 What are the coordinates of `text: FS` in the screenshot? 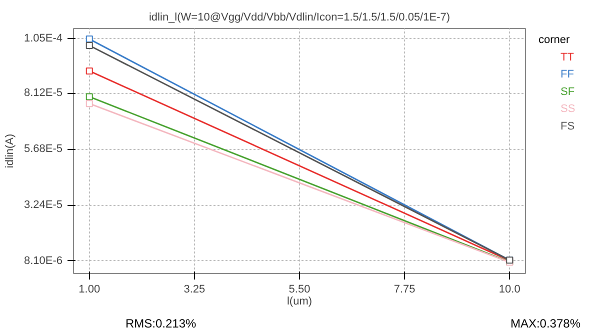 It's located at (567, 126).